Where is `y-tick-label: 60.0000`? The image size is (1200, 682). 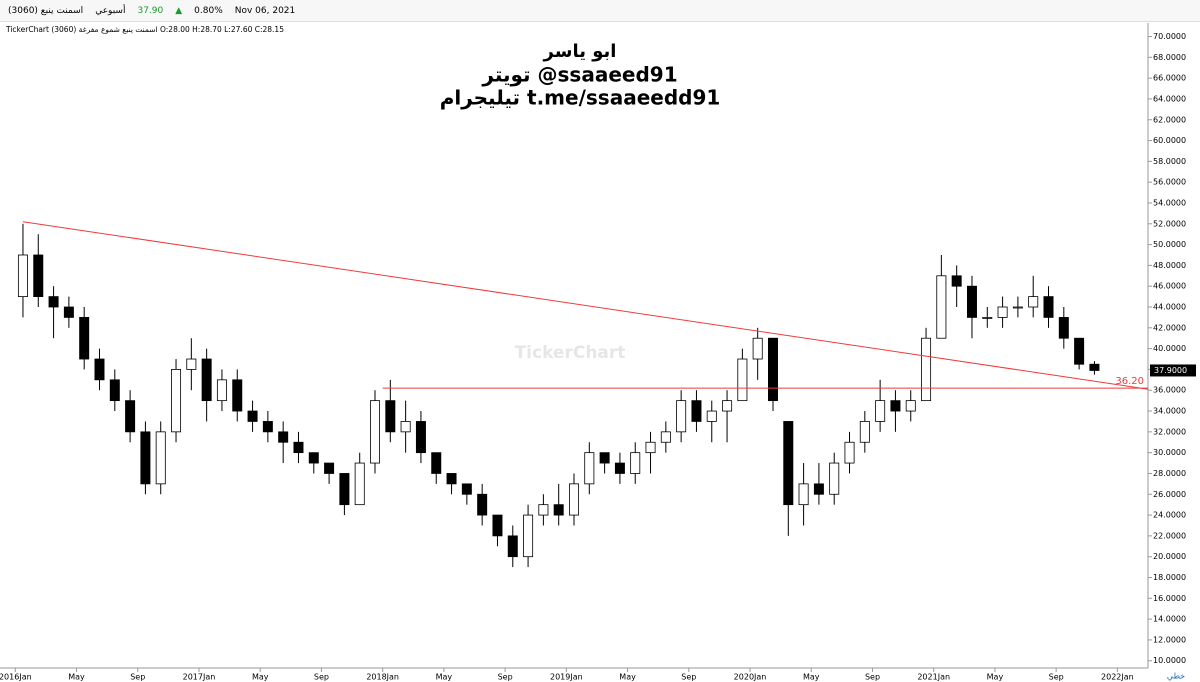
y-tick-label: 60.0000 is located at coordinates (1169, 140).